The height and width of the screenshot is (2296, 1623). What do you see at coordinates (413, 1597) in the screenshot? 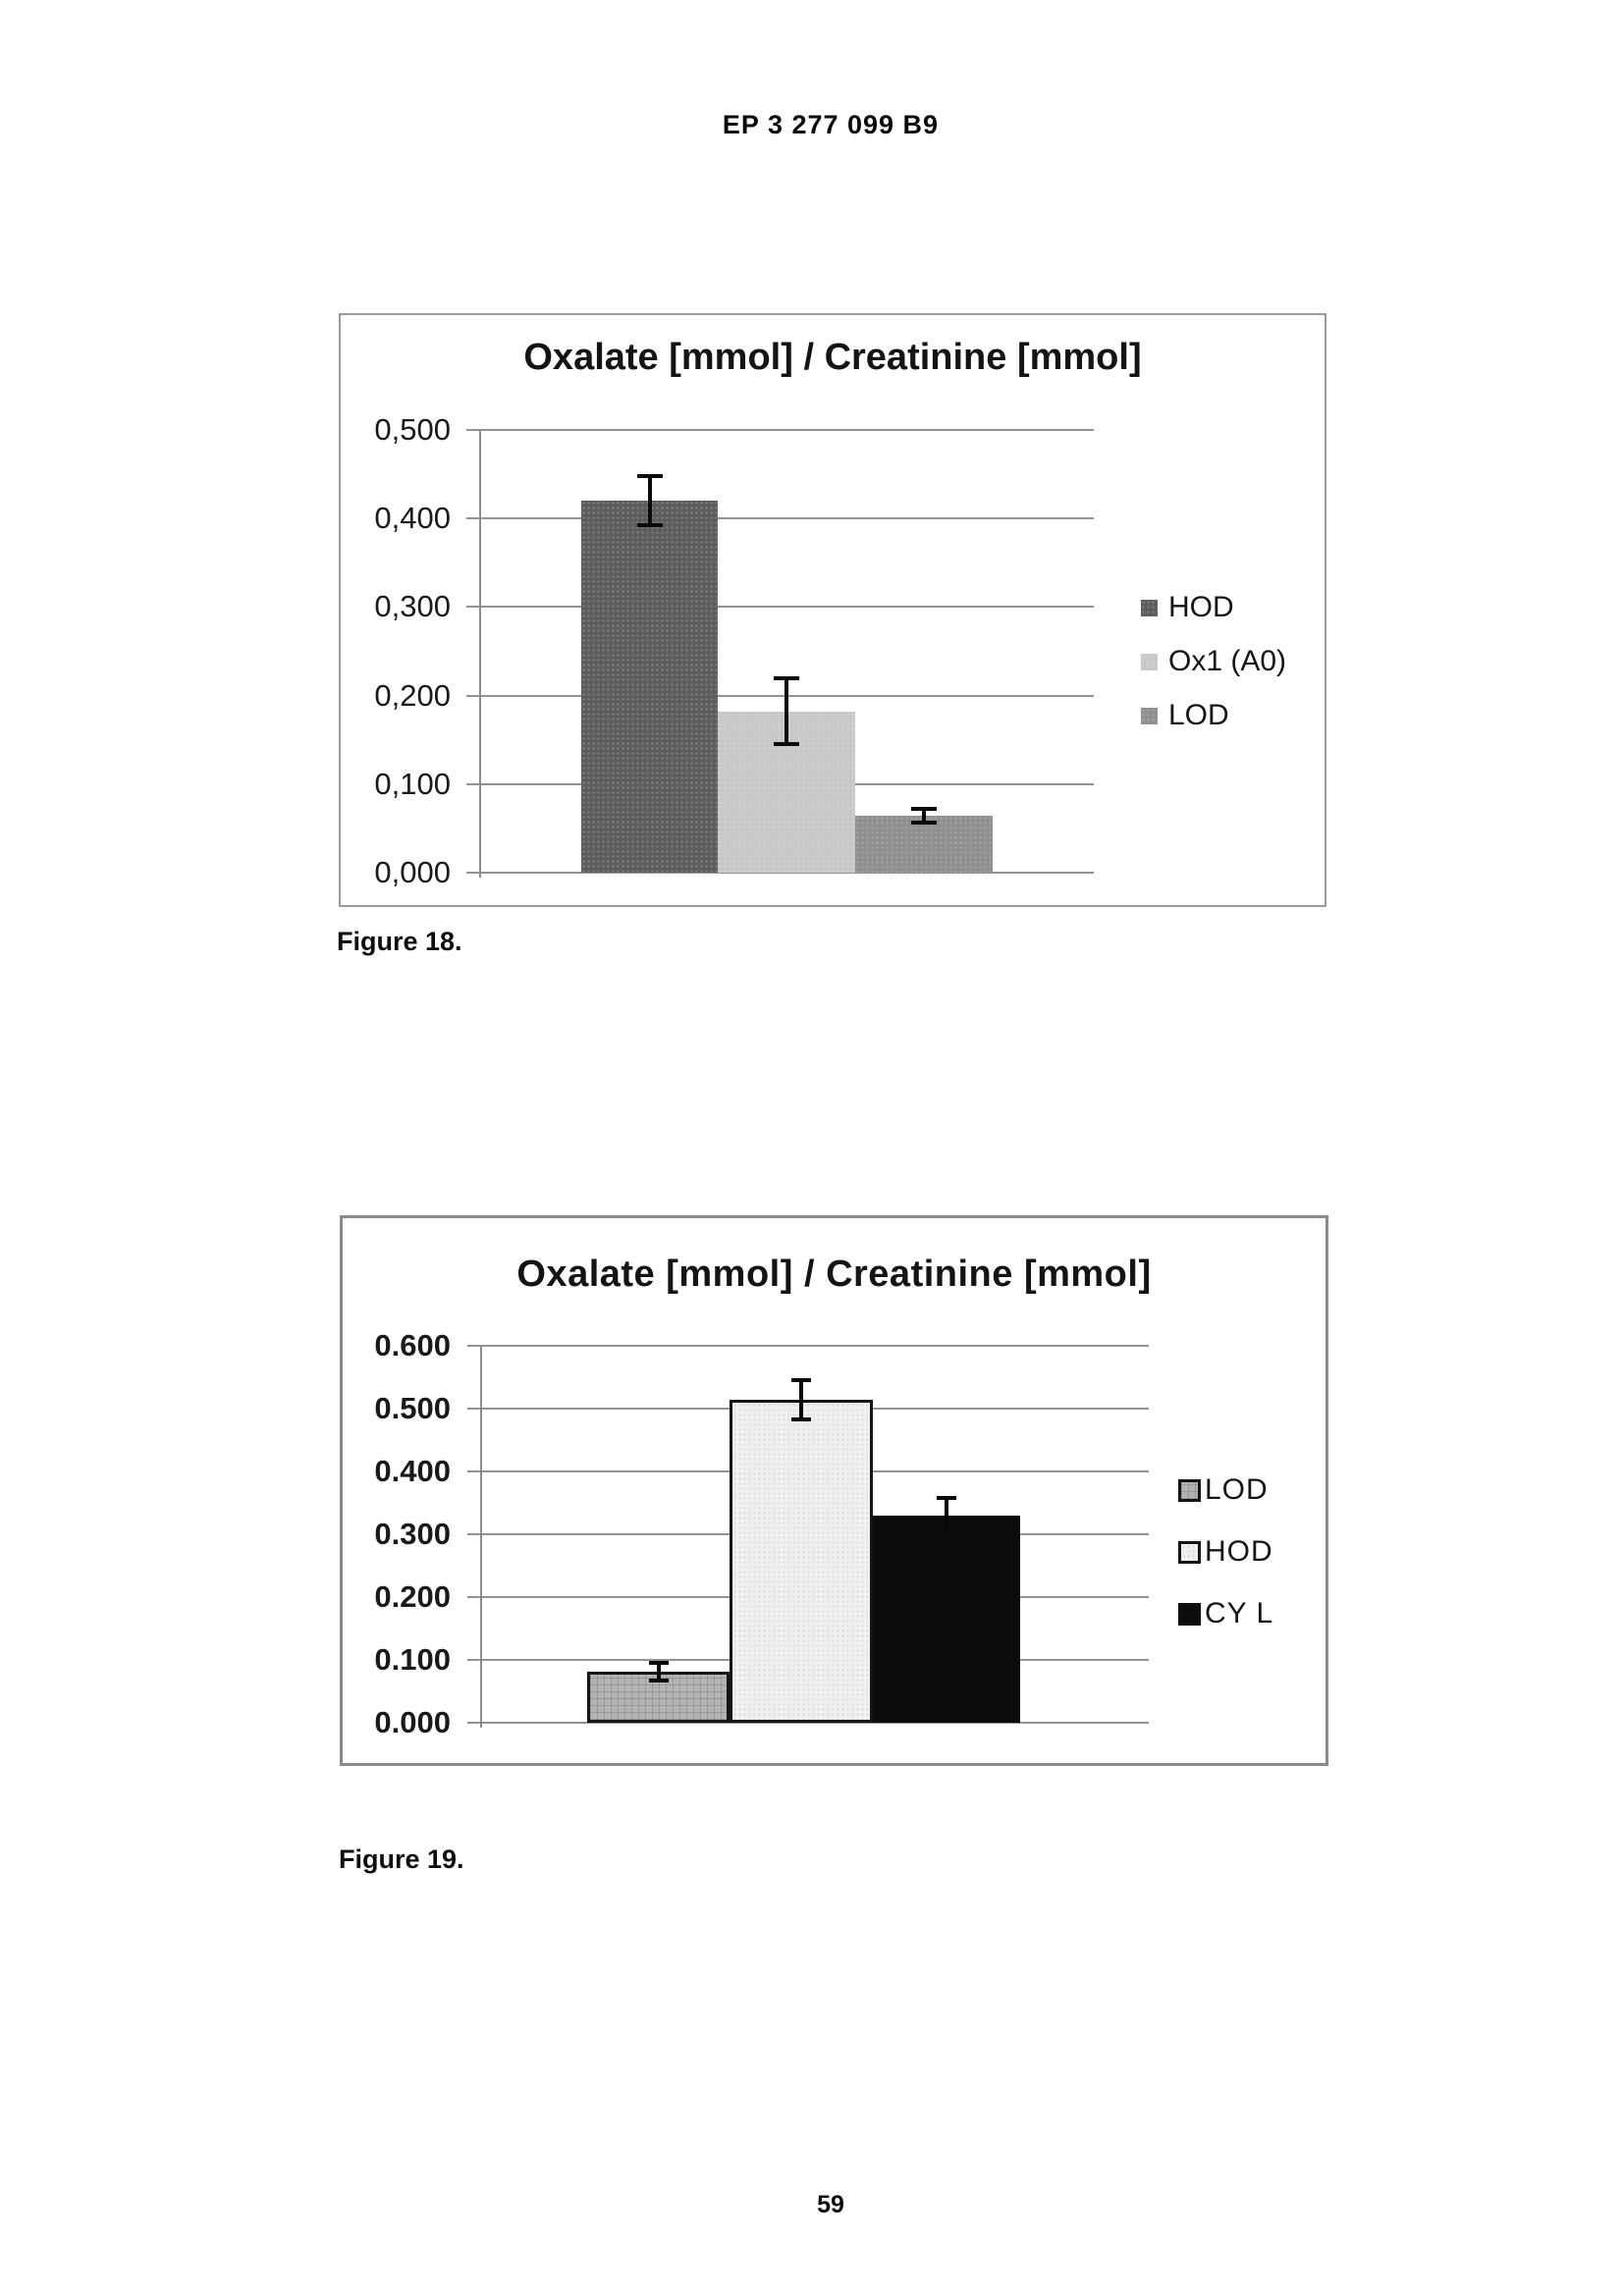
I see `y-axis-tick-label: 0.200` at bounding box center [413, 1597].